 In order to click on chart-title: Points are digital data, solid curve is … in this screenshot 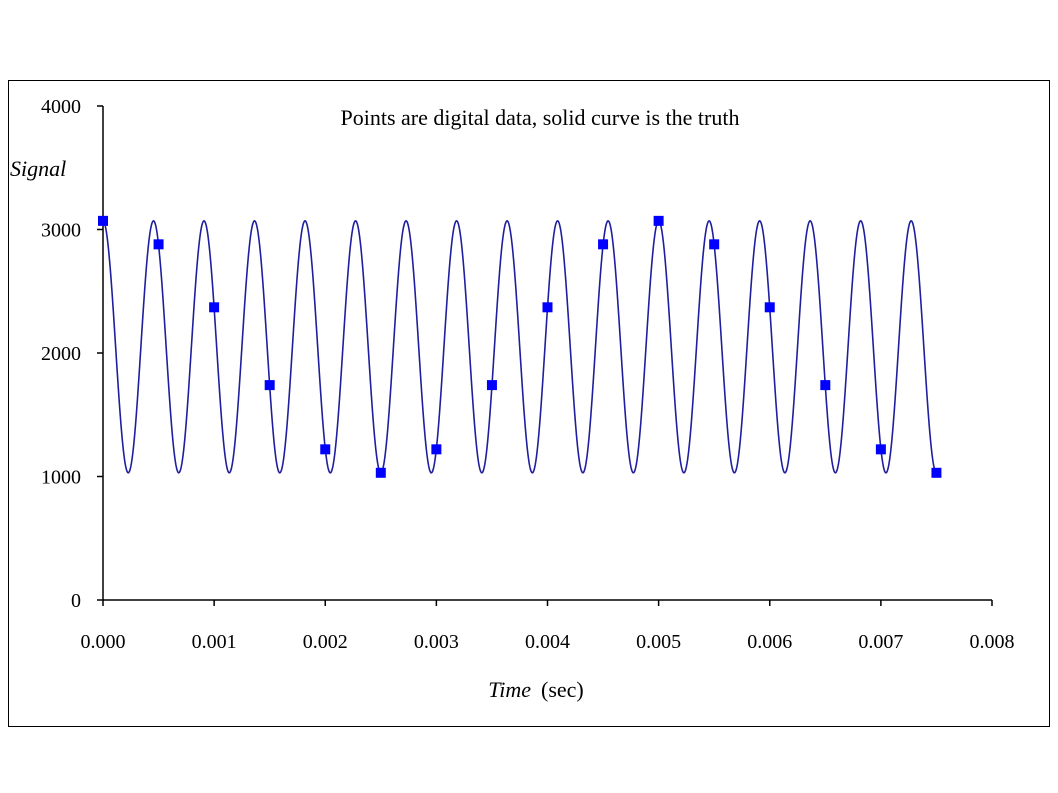, I will do `click(540, 117)`.